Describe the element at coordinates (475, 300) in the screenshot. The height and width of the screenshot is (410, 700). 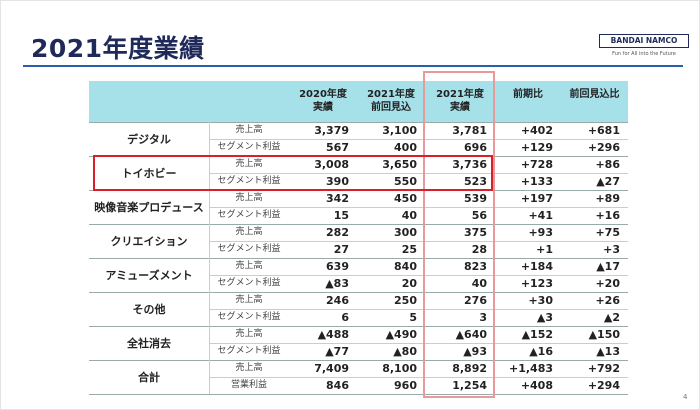
I see `table-cell: 276` at that location.